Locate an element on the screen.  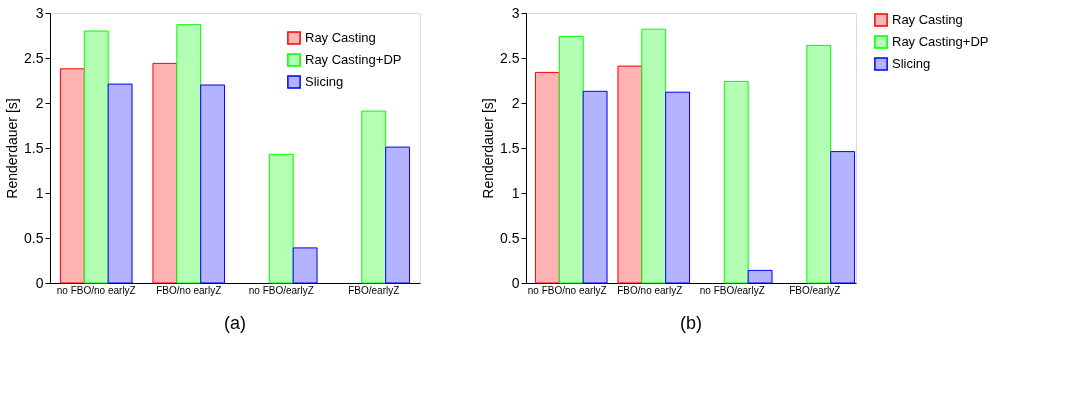
text: (b) is located at coordinates (691, 323).